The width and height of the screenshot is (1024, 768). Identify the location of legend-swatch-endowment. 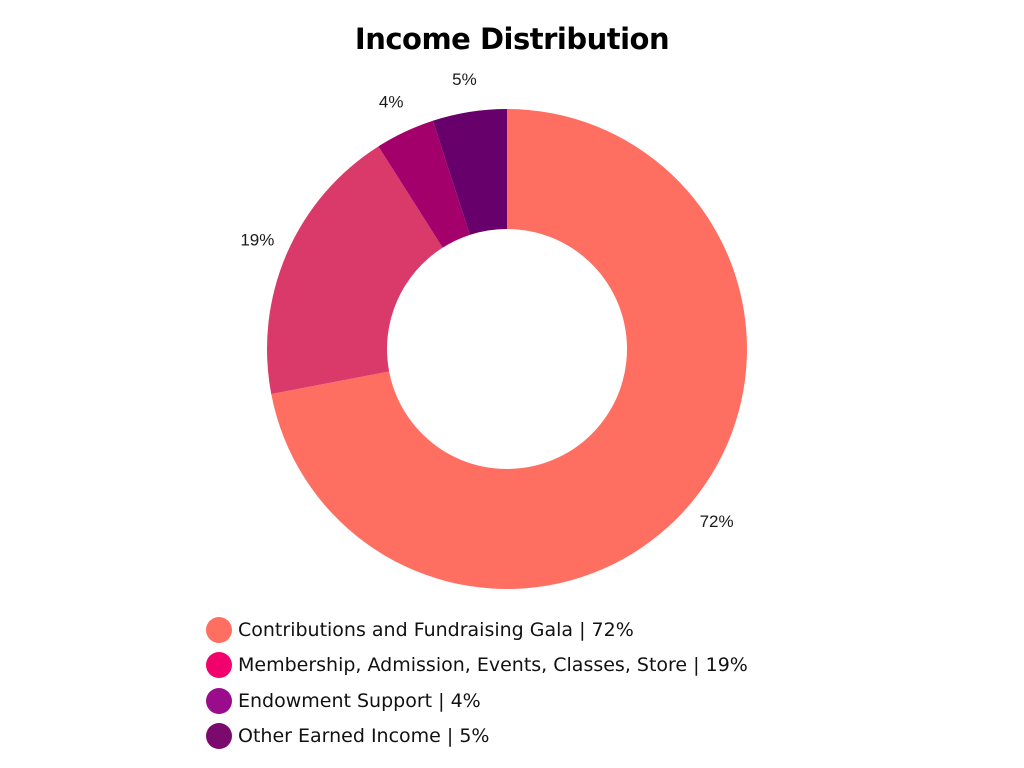
(219, 700).